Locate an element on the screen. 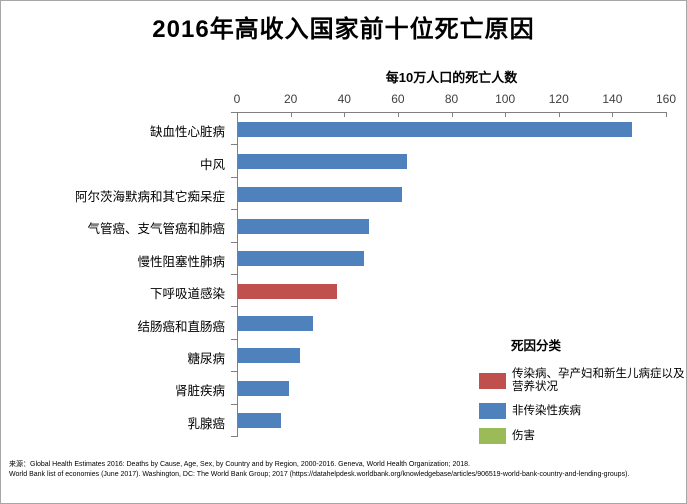 Image resolution: width=687 pixels, height=504 pixels. legend-swatch-ncd is located at coordinates (492, 411).